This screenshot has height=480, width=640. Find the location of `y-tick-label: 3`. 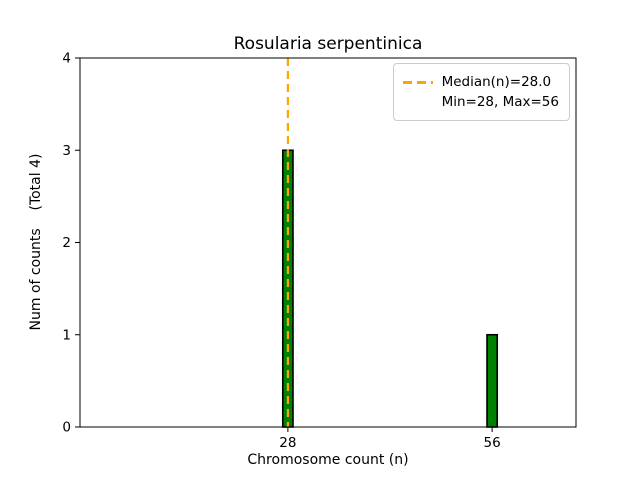

y-tick-label: 3 is located at coordinates (66, 151).